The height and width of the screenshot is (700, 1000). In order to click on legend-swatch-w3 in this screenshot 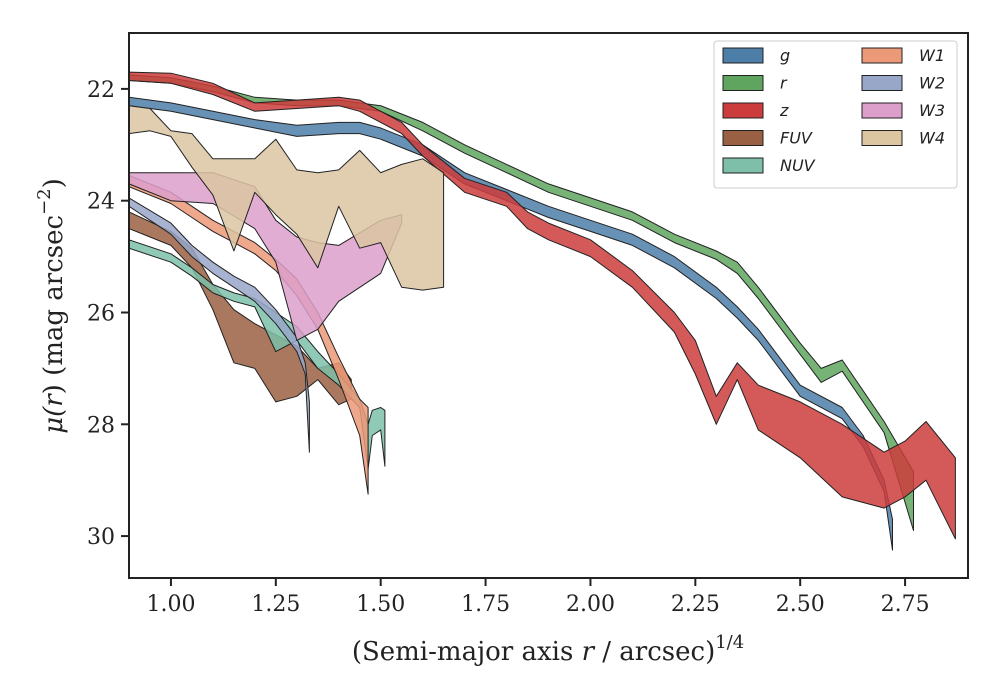, I will do `click(882, 110)`.